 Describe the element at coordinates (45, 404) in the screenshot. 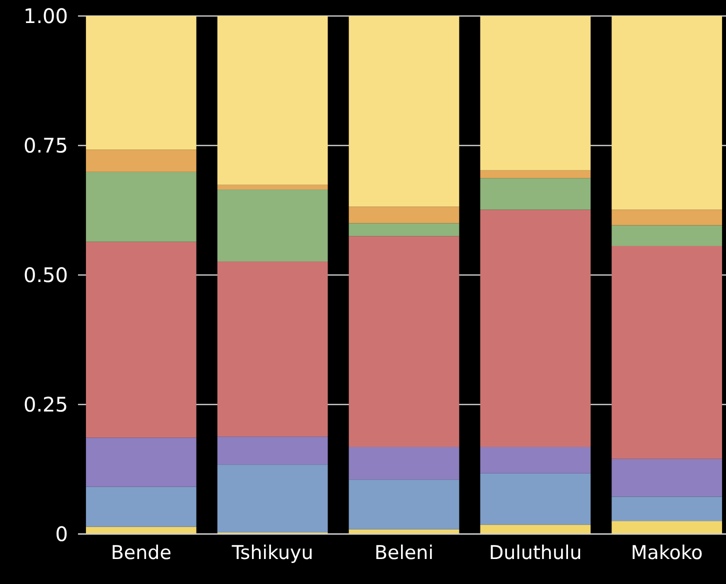

I see `y-tick-label: 0.25` at that location.